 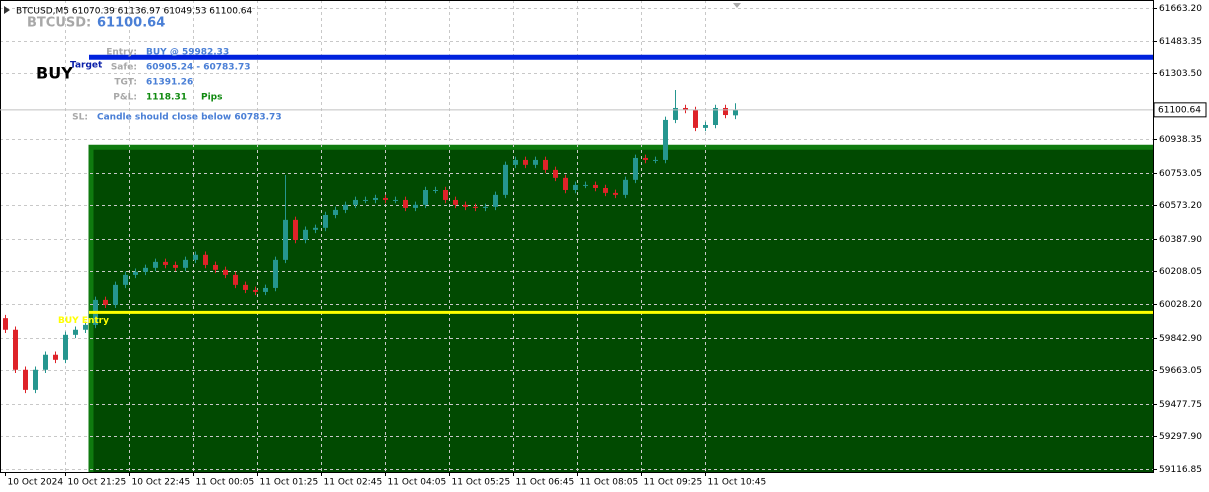 I want to click on y-tick-label: 61483.35, so click(x=1180, y=42).